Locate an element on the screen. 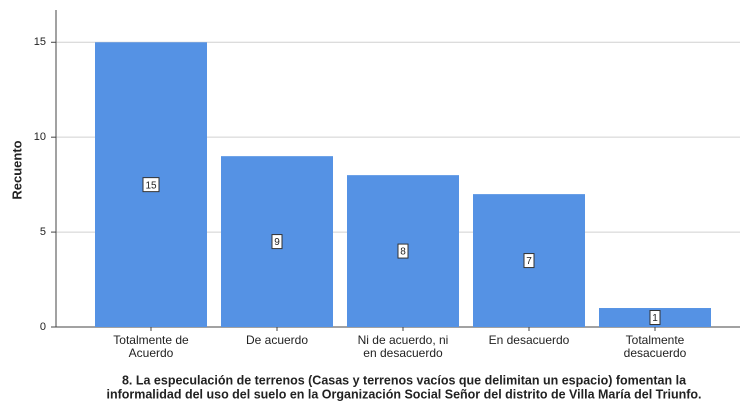  y-axis-label: Recuento is located at coordinates (16, 169).